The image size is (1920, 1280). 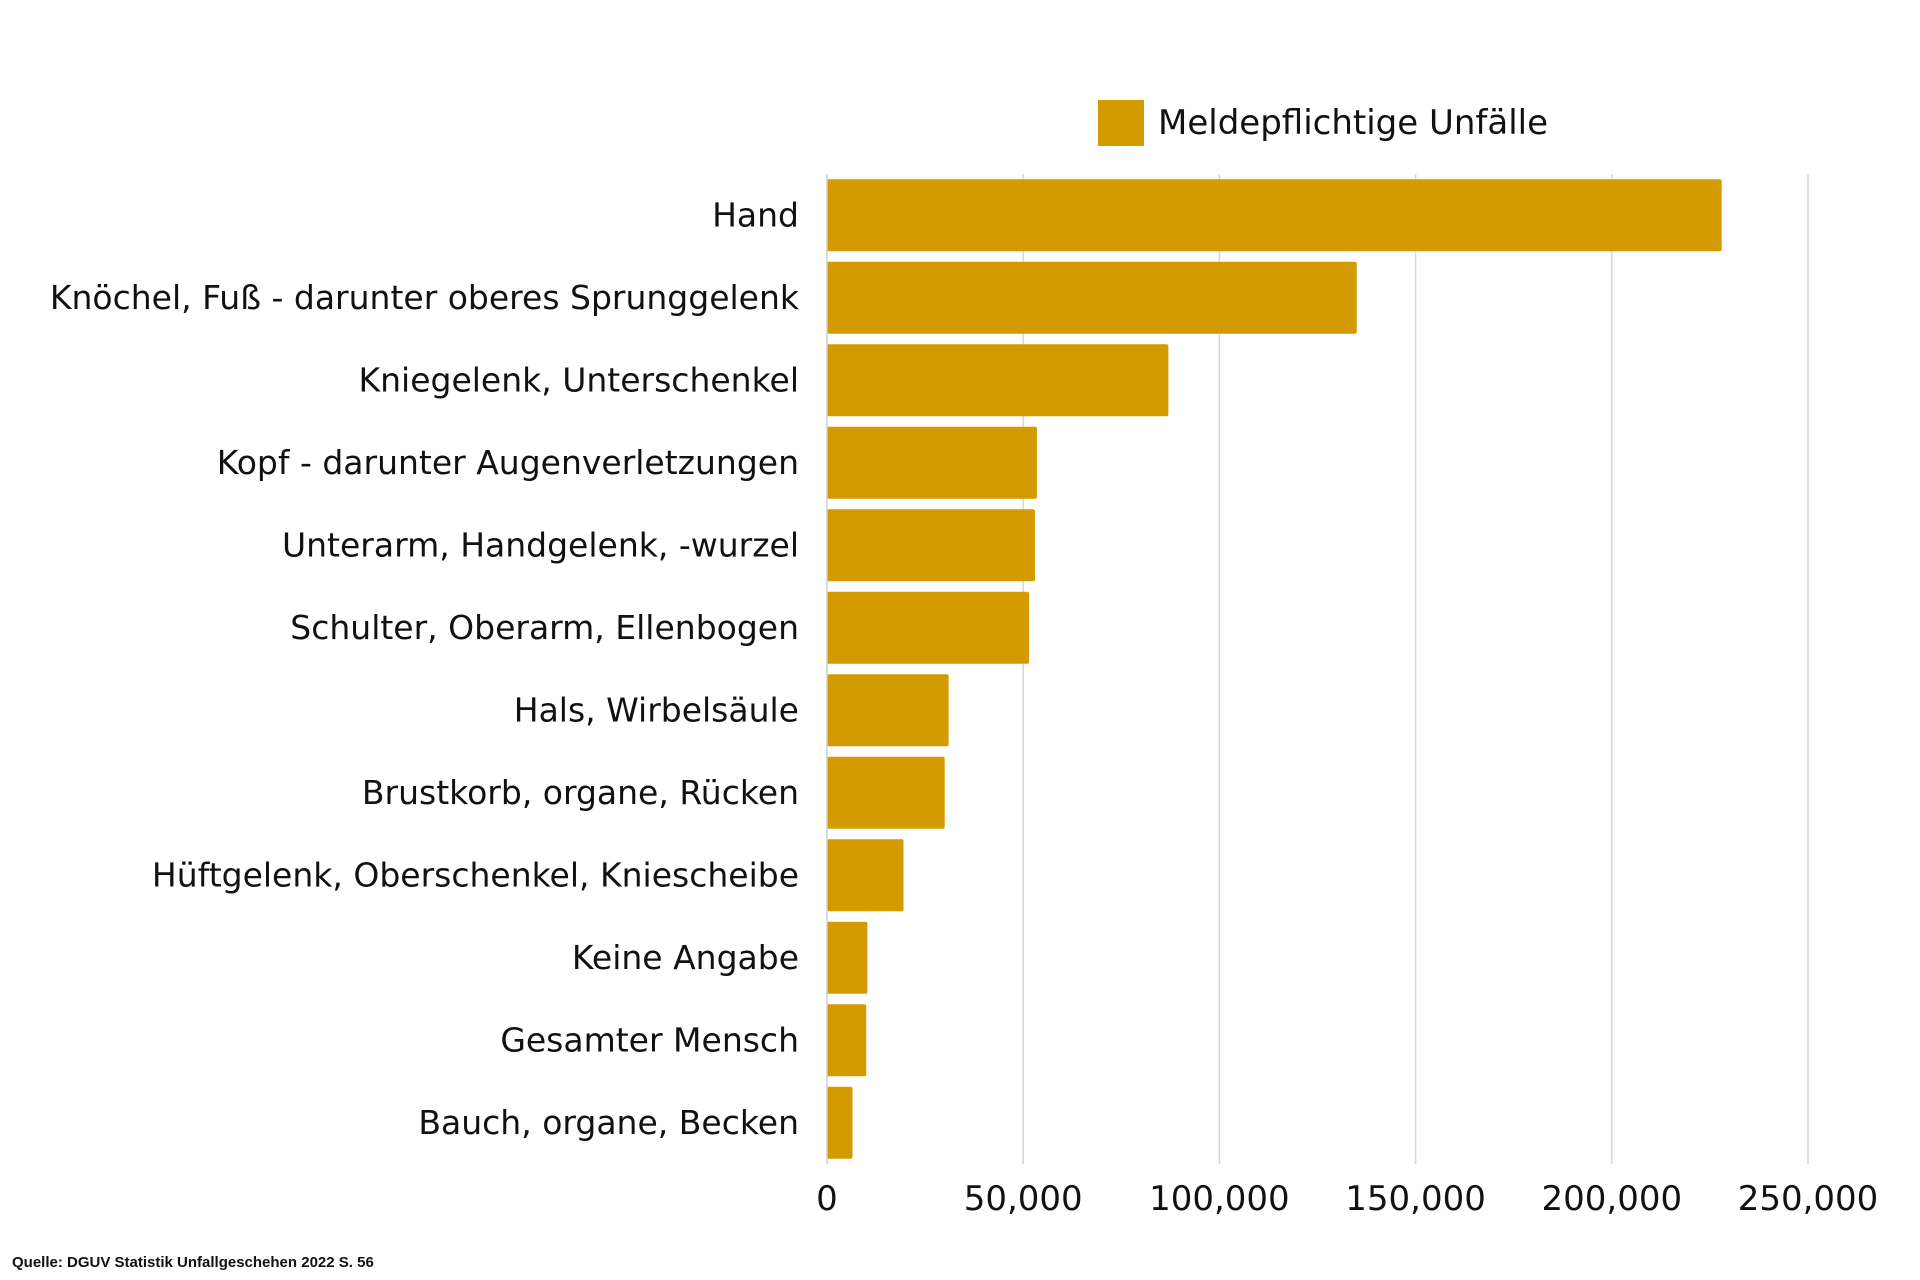 I want to click on x-tick-label: 100,000, so click(x=1219, y=1199).